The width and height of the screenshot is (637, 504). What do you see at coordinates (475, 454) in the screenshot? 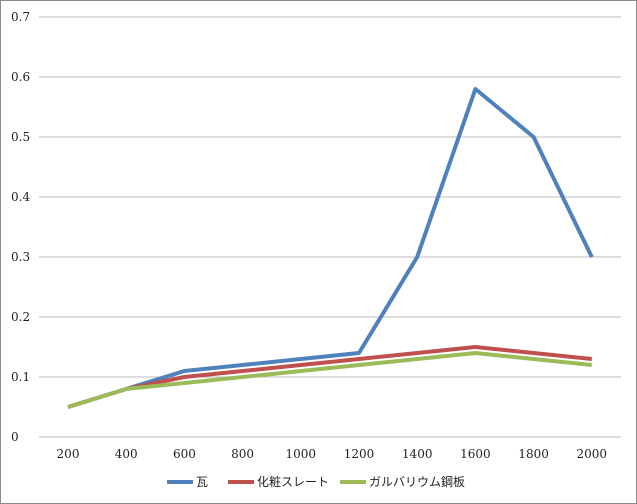
I see `x-tick-label: 1600` at bounding box center [475, 454].